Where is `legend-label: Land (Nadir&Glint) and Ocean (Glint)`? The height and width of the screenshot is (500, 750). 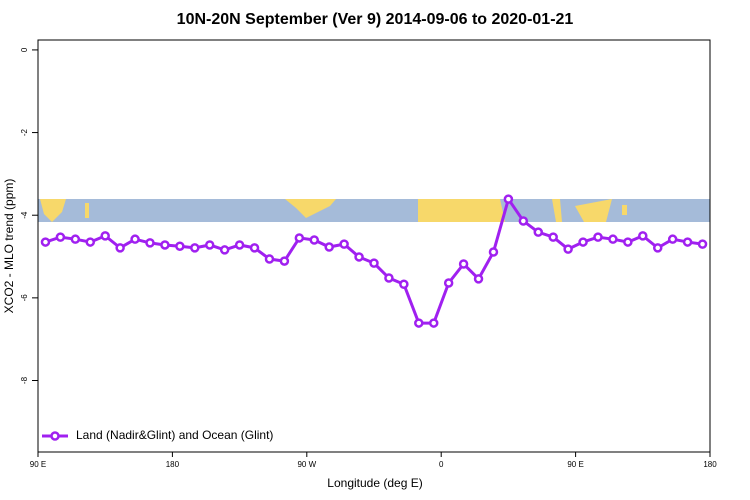
legend-label: Land (Nadir&Glint) and Ocean (Glint) is located at coordinates (174, 435).